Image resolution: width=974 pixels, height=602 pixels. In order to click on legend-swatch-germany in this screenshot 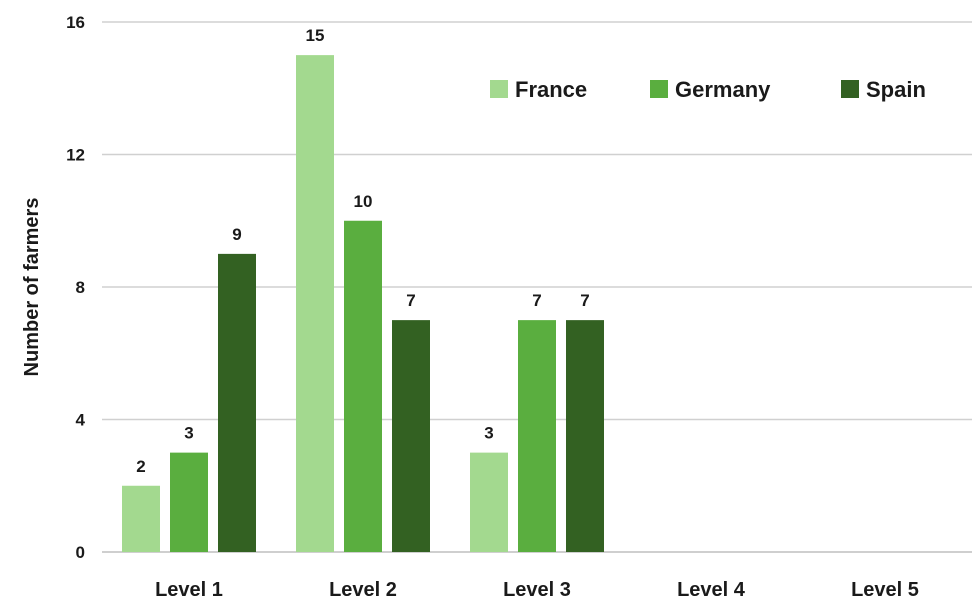, I will do `click(659, 89)`.